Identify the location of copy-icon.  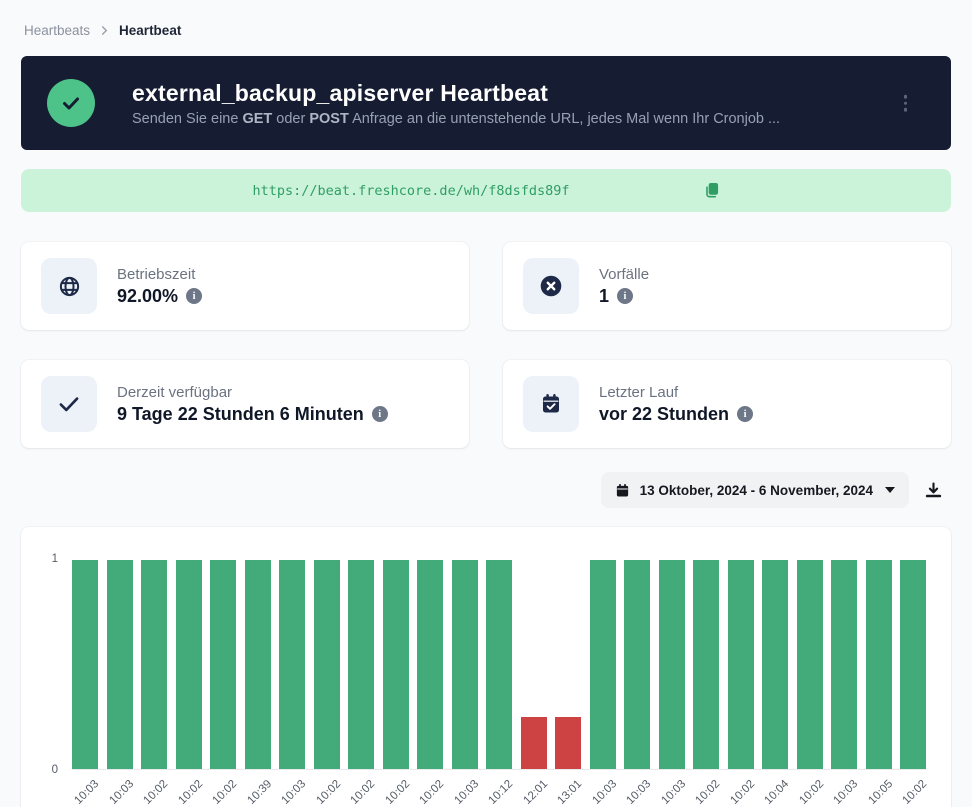
(712, 190).